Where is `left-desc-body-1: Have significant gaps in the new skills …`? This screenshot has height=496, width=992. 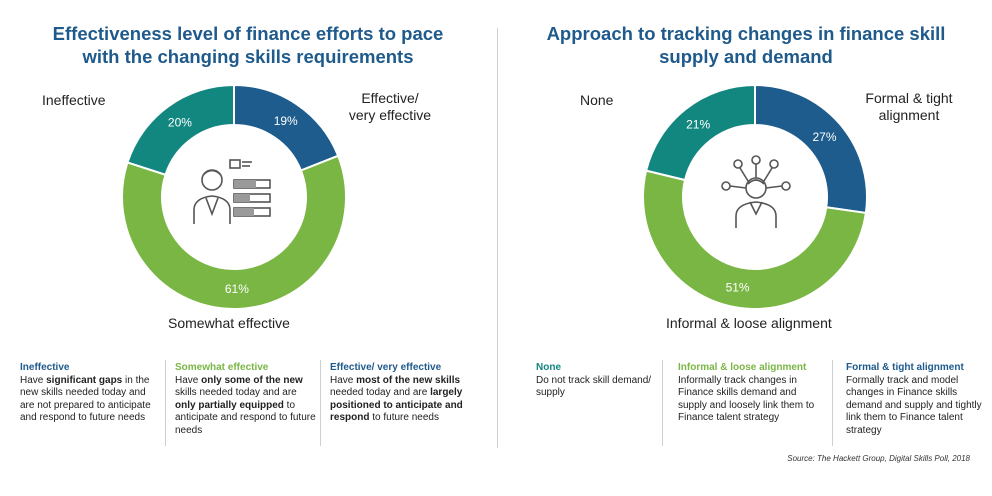 left-desc-body-1: Have significant gaps in the new skills … is located at coordinates (85, 399).